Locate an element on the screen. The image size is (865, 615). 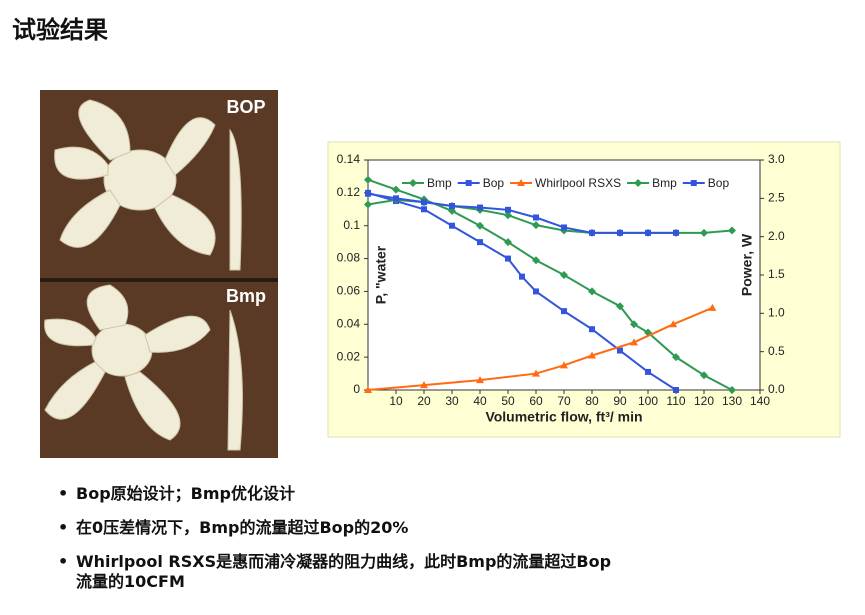
x-tick-label: 100 is located at coordinates (648, 401).